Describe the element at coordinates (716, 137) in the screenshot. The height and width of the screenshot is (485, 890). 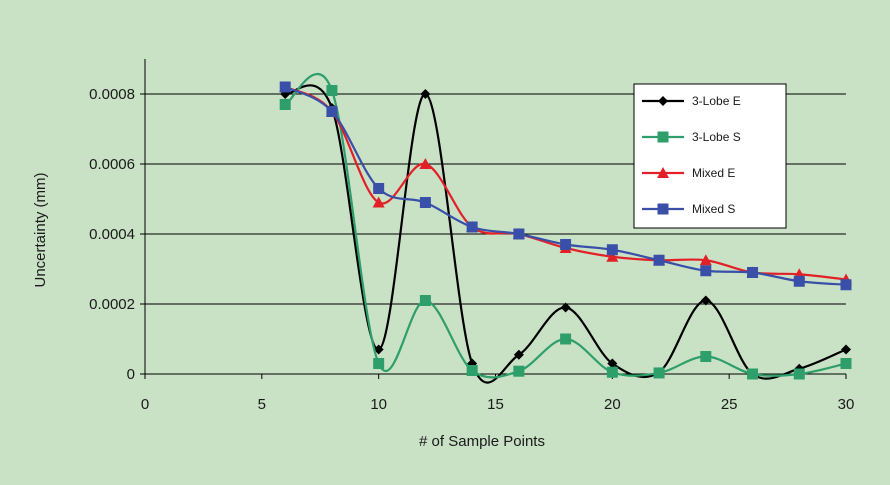
I see `legend-label: 3-Lobe S` at that location.